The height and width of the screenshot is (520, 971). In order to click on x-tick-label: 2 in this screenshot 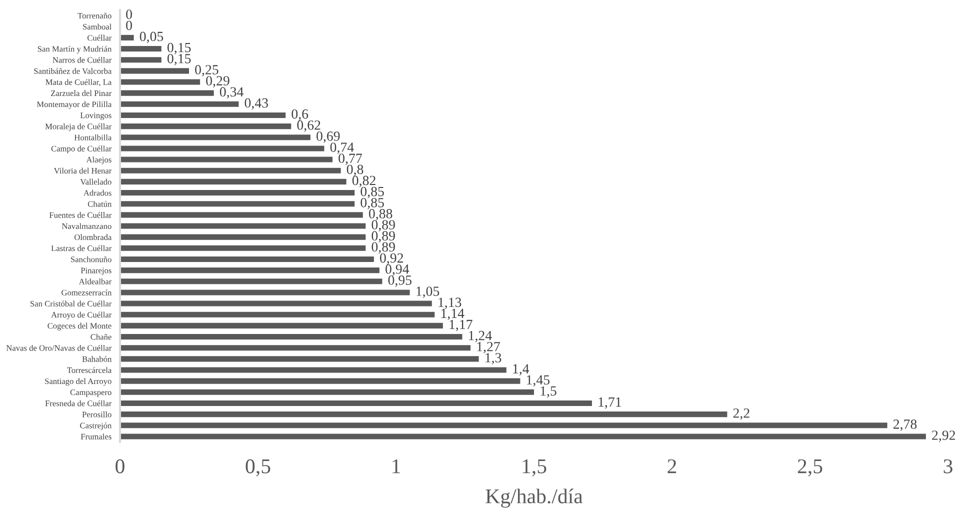, I will do `click(672, 466)`.